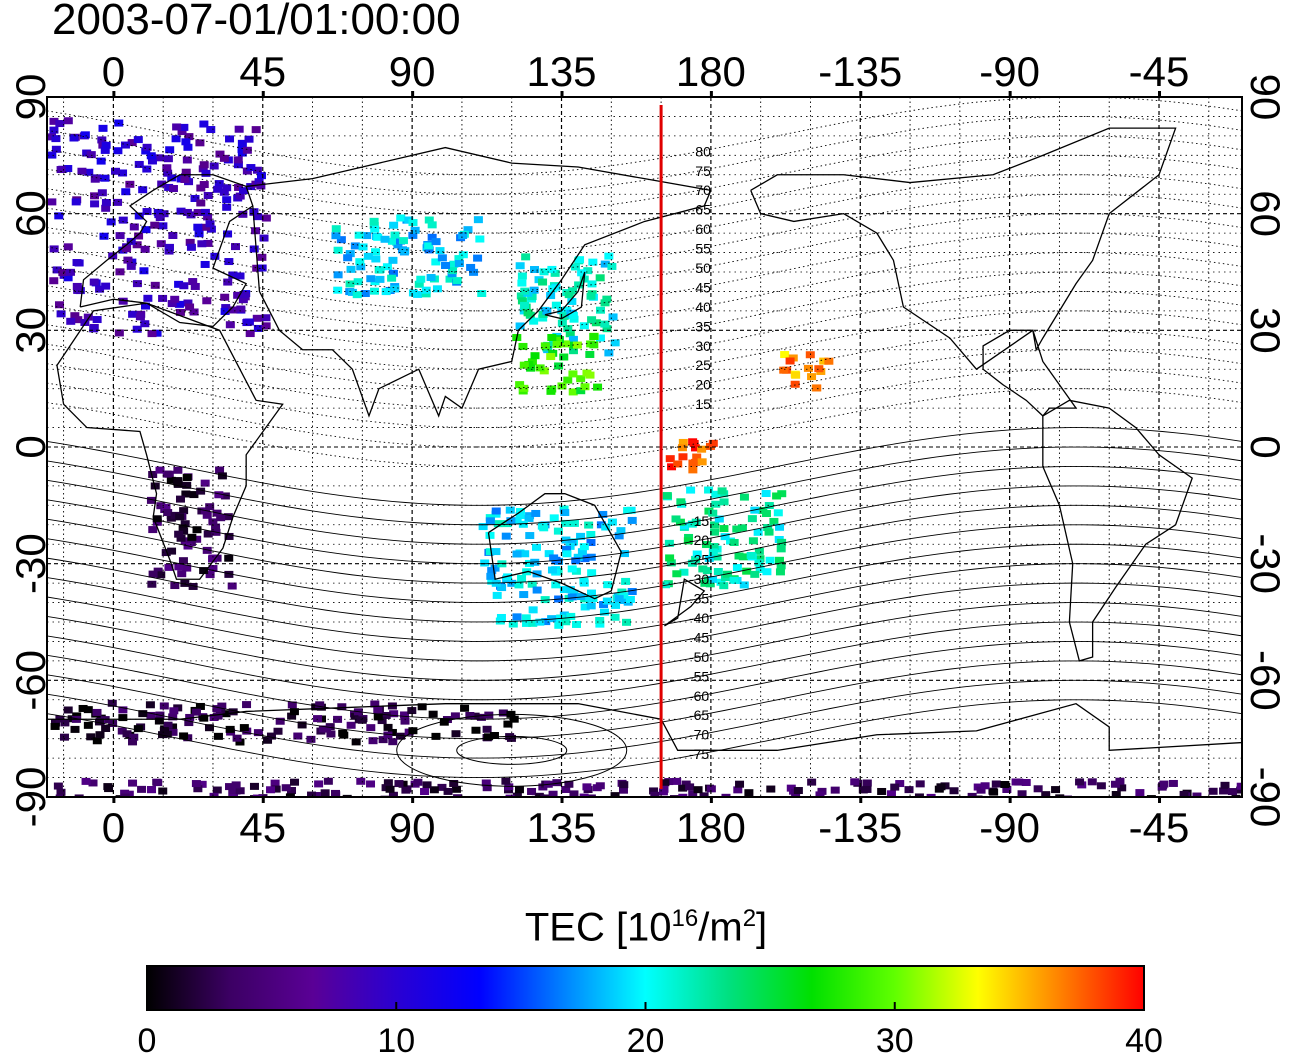  I want to click on bottom-lon-tick-label: -135, so click(860, 827).